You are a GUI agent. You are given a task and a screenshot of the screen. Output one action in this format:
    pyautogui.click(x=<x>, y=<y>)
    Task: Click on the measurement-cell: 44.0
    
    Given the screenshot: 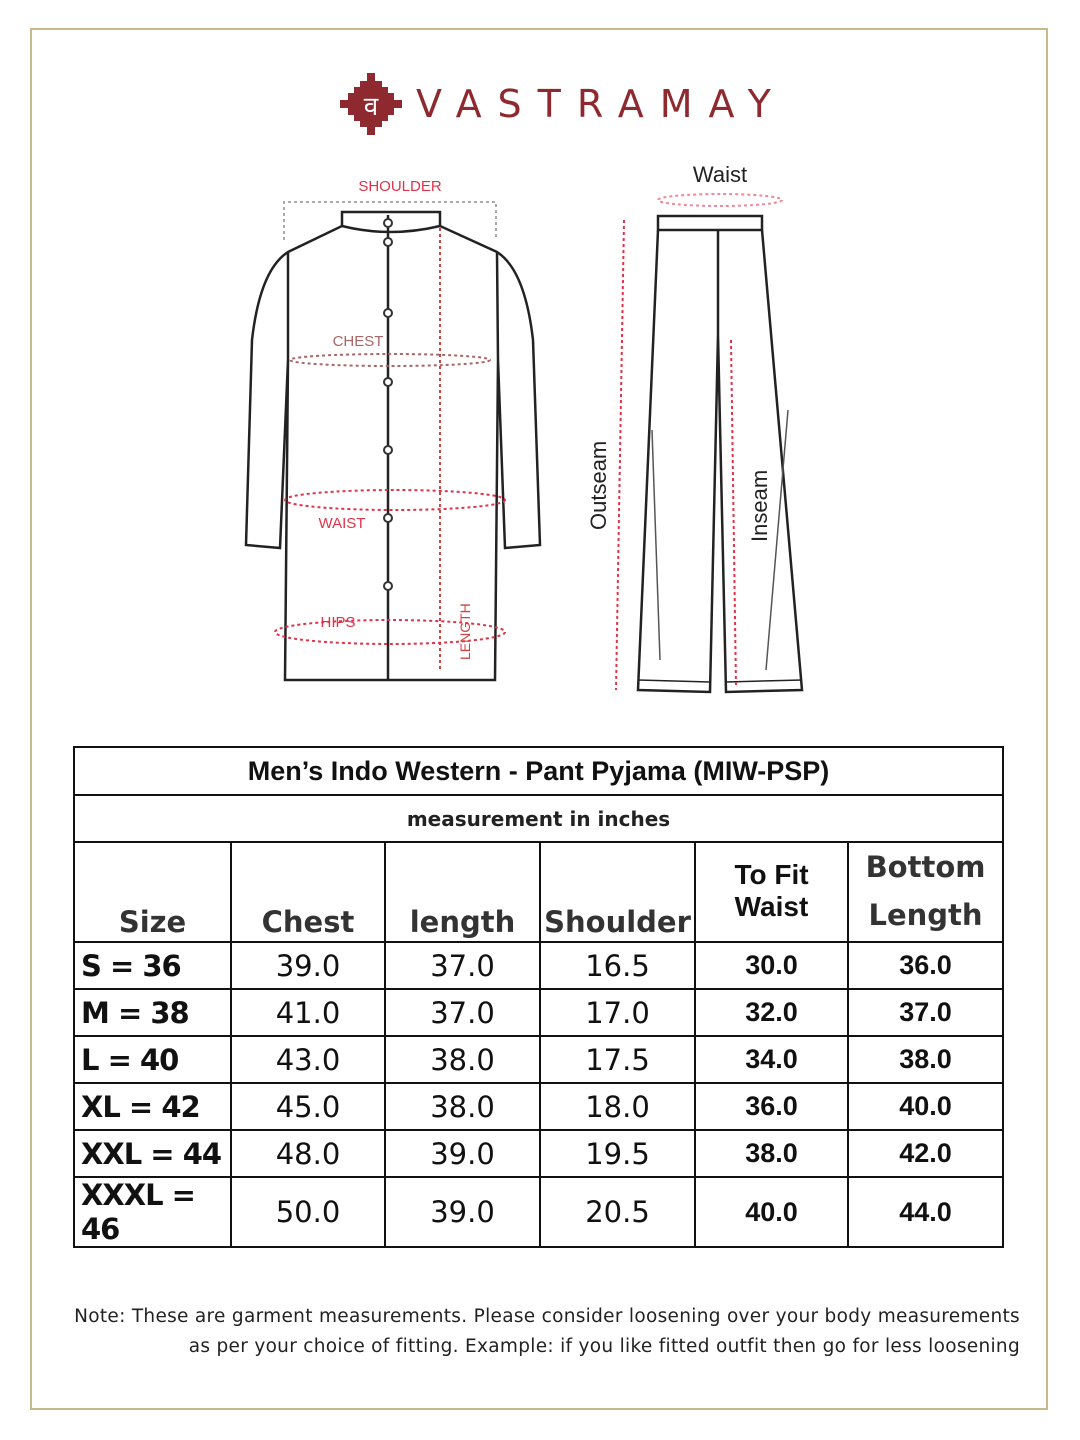 What is the action you would take?
    pyautogui.click(x=925, y=1212)
    